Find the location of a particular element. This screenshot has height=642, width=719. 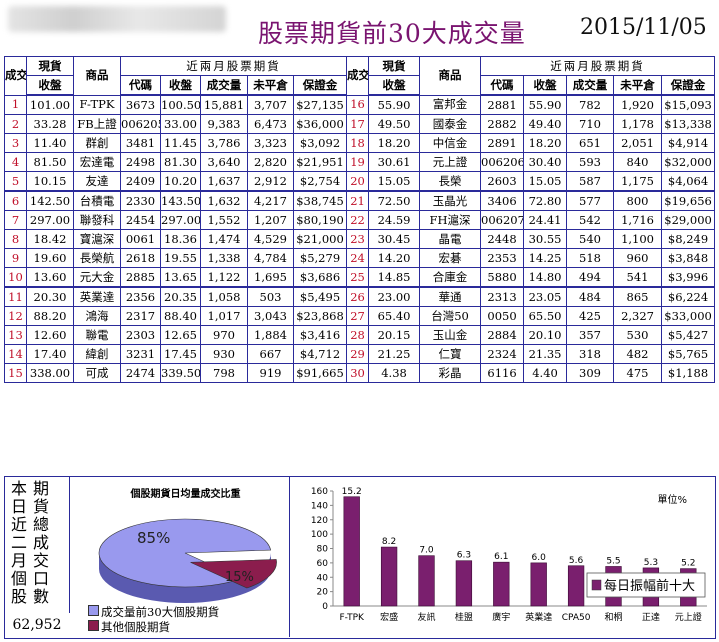

report-header: 股票期貨前30大成交量 2015/11/05 is located at coordinates (359, 27).